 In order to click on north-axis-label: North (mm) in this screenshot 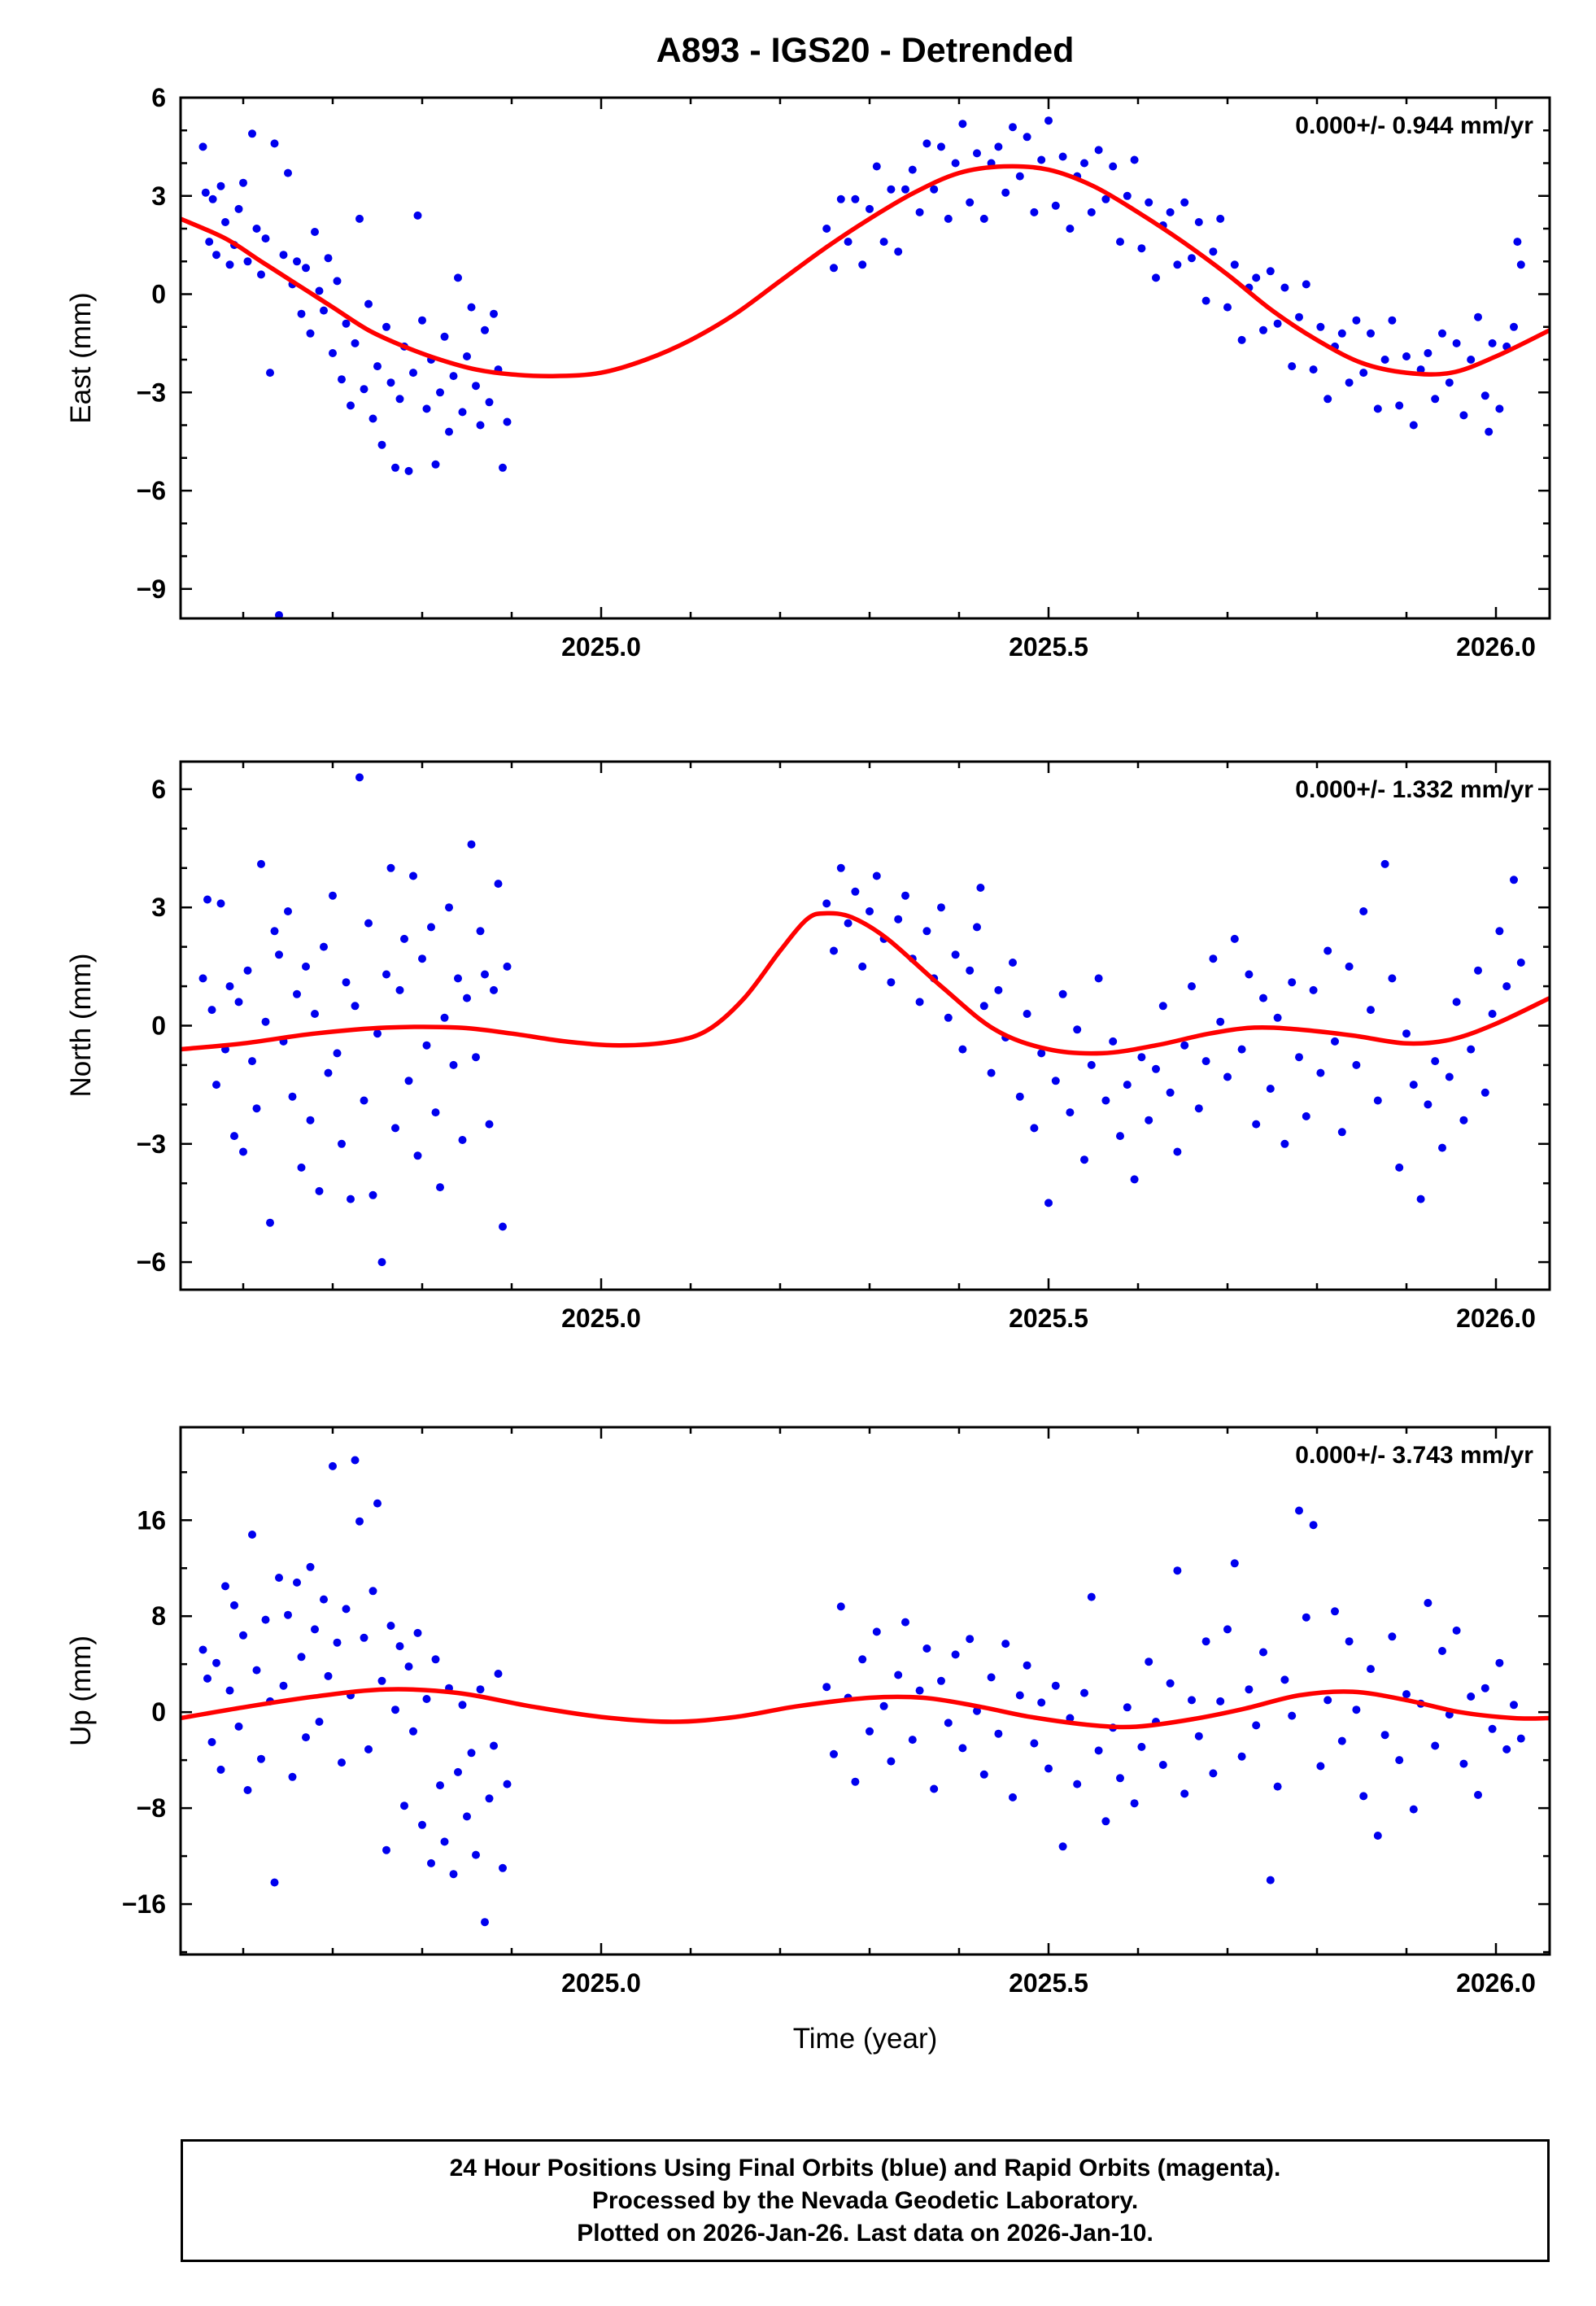, I will do `click(81, 1025)`.